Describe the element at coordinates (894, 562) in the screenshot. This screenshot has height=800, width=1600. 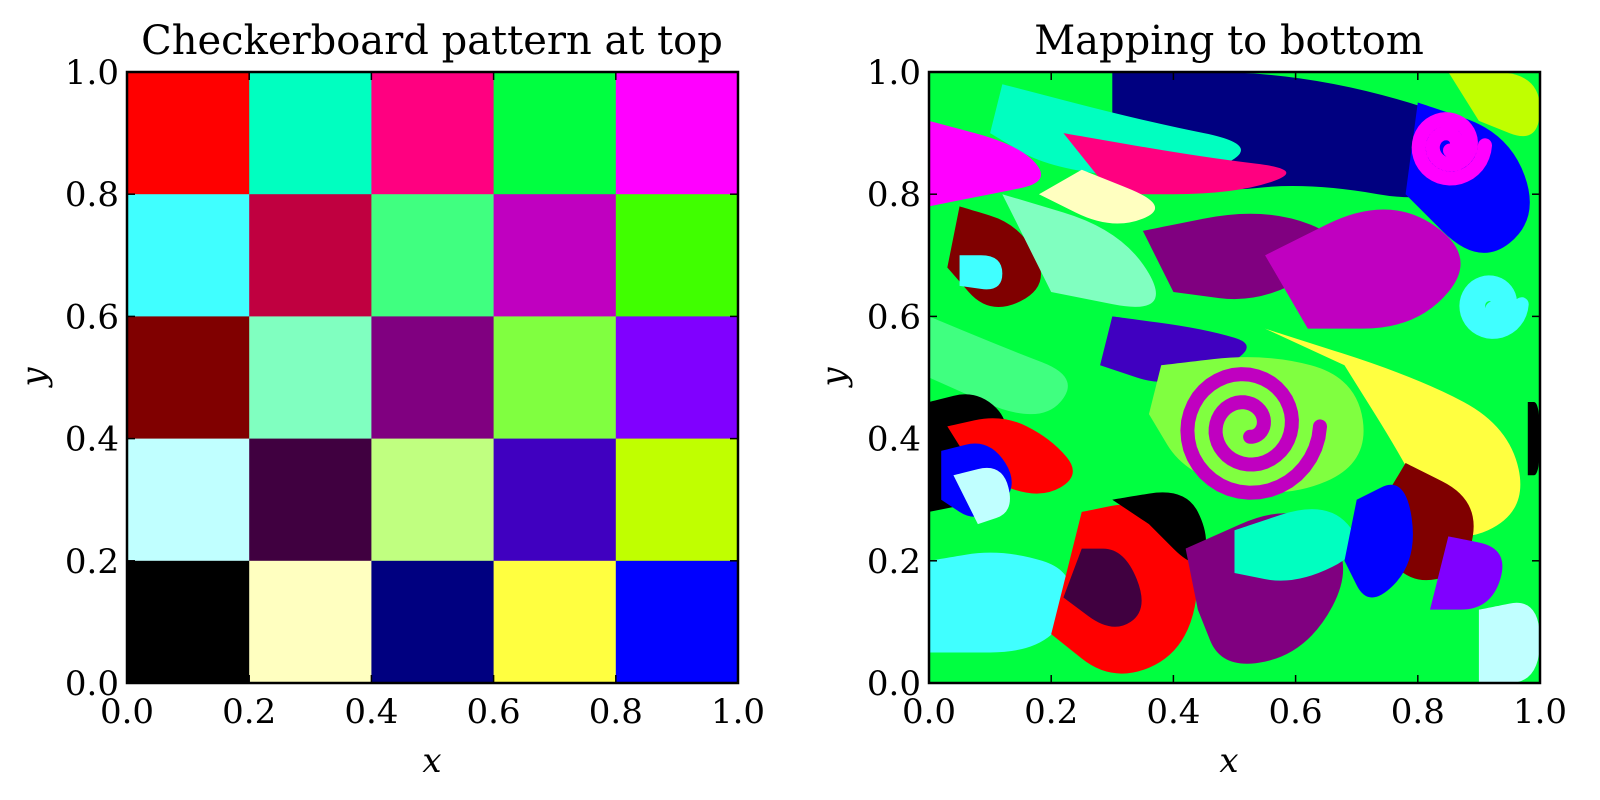
I see `right-ytick-label-1: 0.2` at that location.